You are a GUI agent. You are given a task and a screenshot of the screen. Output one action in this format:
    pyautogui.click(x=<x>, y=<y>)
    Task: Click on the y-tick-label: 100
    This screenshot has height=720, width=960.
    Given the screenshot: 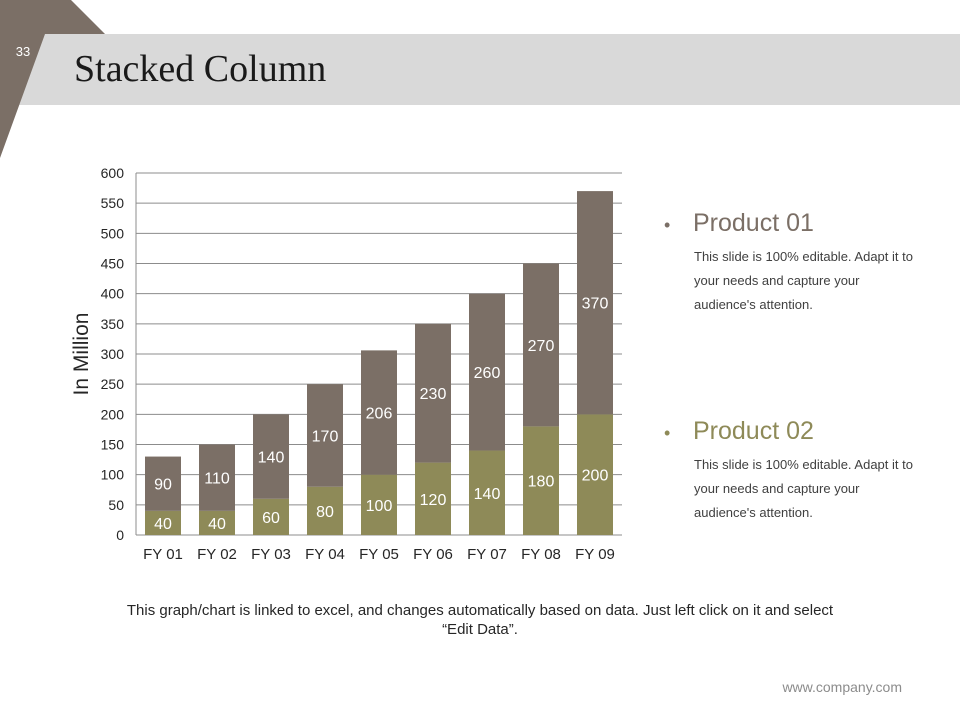 What is the action you would take?
    pyautogui.click(x=113, y=475)
    